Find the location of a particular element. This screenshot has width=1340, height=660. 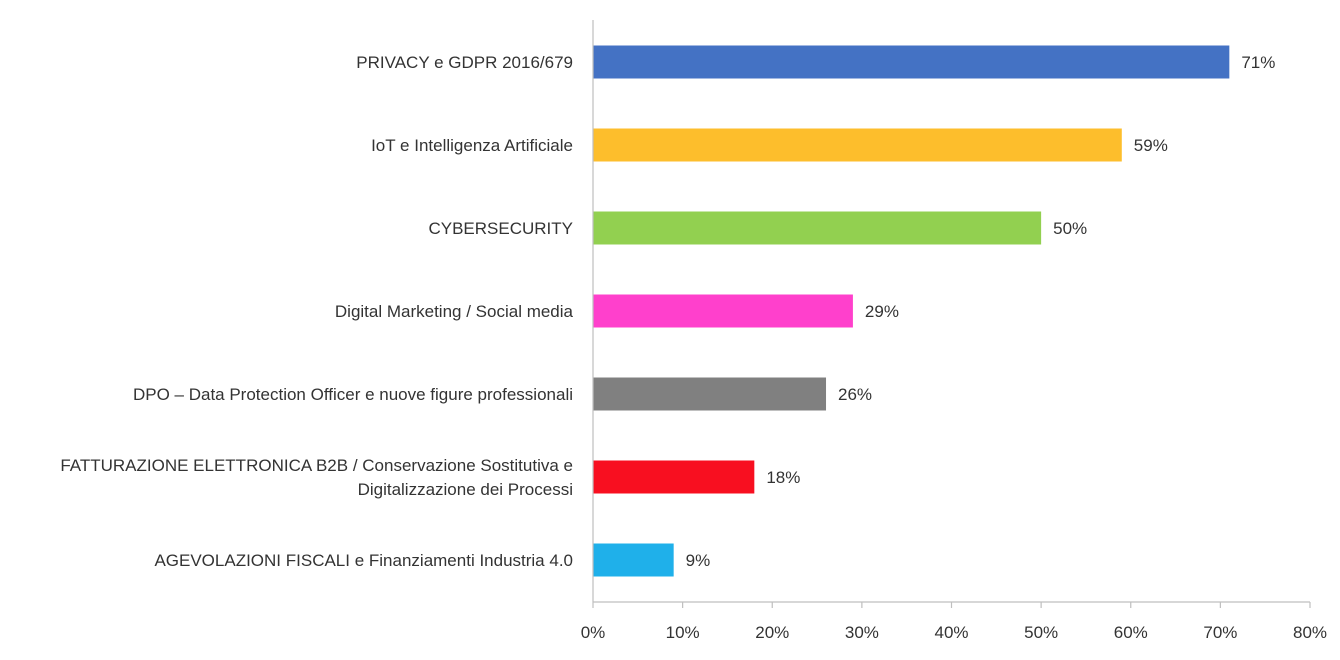

data-label: 59% is located at coordinates (1151, 145).